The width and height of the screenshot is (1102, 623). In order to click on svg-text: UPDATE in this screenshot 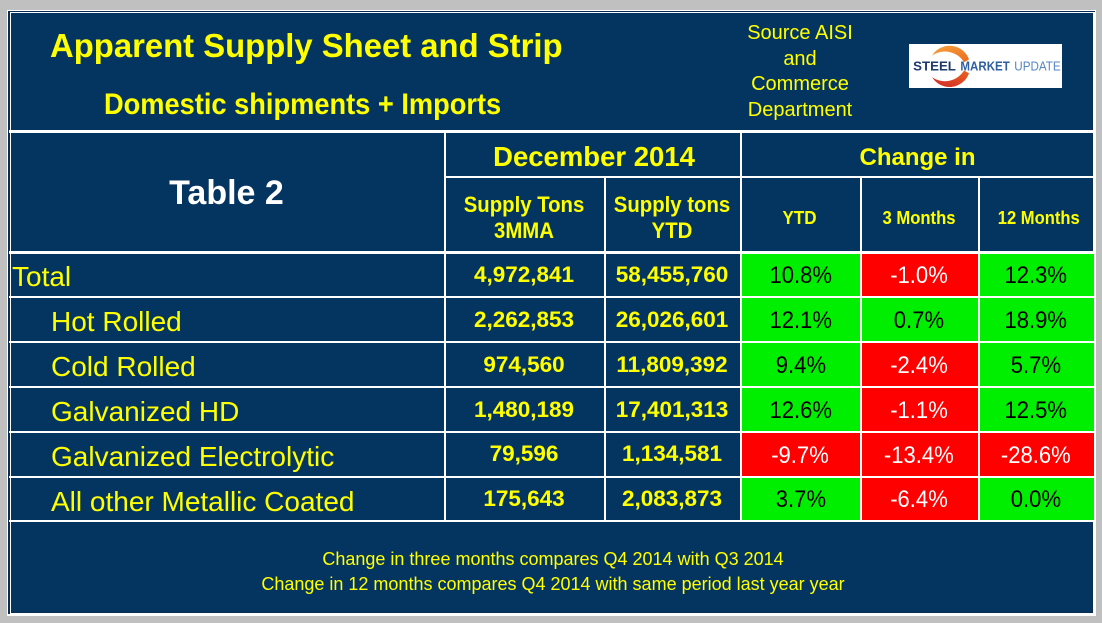, I will do `click(1037, 66)`.